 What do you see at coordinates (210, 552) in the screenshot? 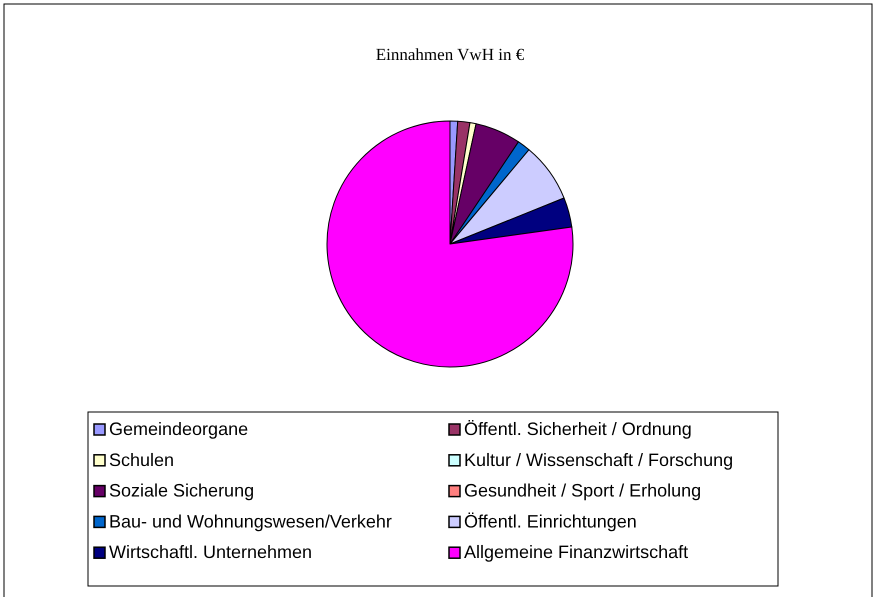
I see `legend-label: Wirtschaftl. Unternehmen` at bounding box center [210, 552].